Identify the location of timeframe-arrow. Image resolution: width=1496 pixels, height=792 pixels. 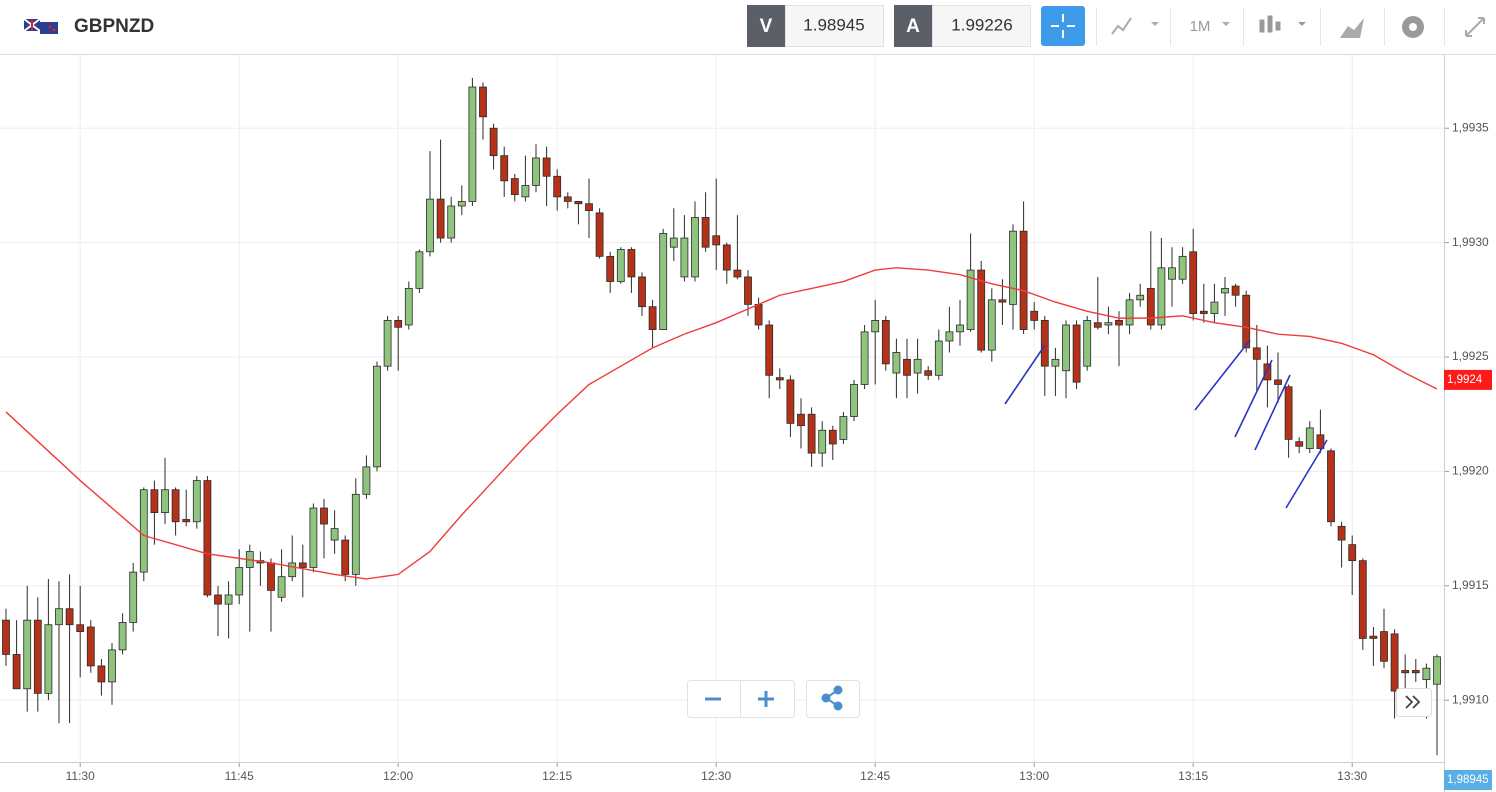
(1226, 24).